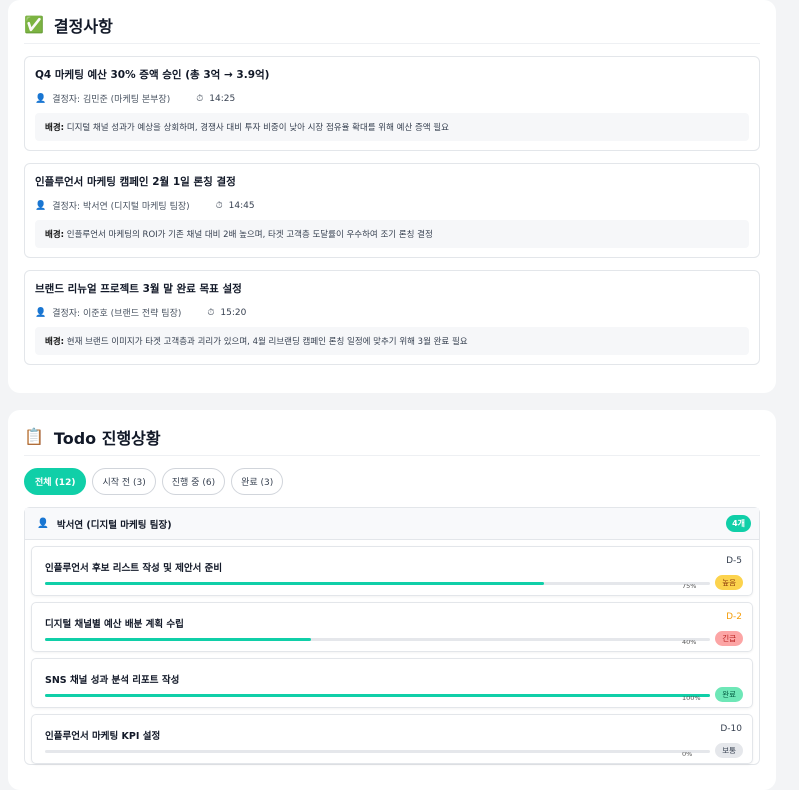 The image size is (799, 790). I want to click on todo-title: SNS 채널 성과 분석 리포트 작성, so click(112, 680).